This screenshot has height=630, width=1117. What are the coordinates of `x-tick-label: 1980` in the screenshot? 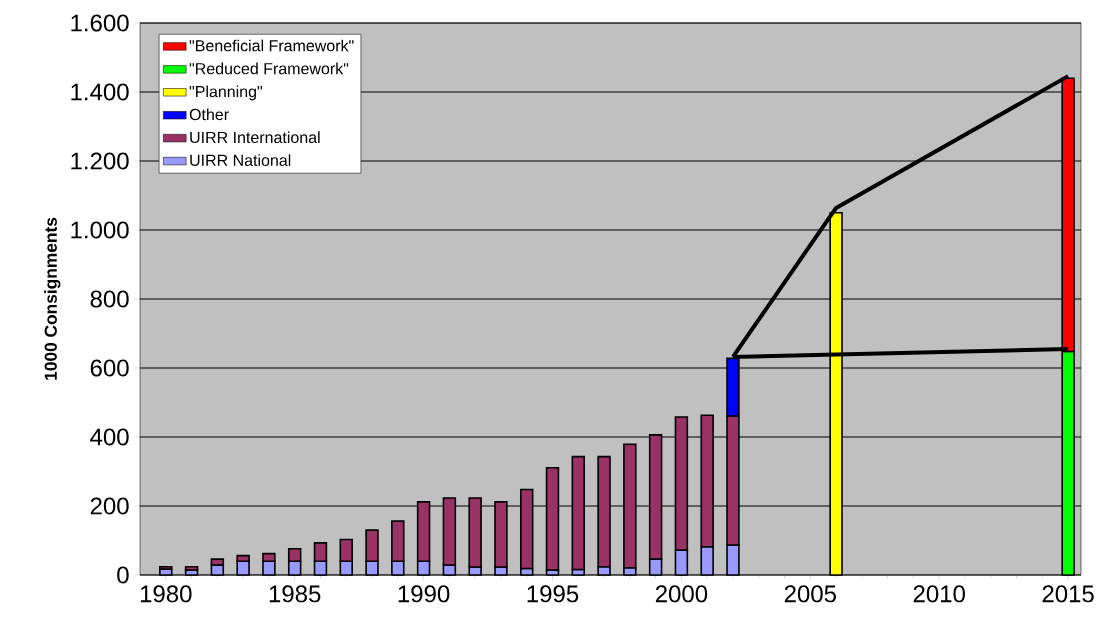 It's located at (166, 594).